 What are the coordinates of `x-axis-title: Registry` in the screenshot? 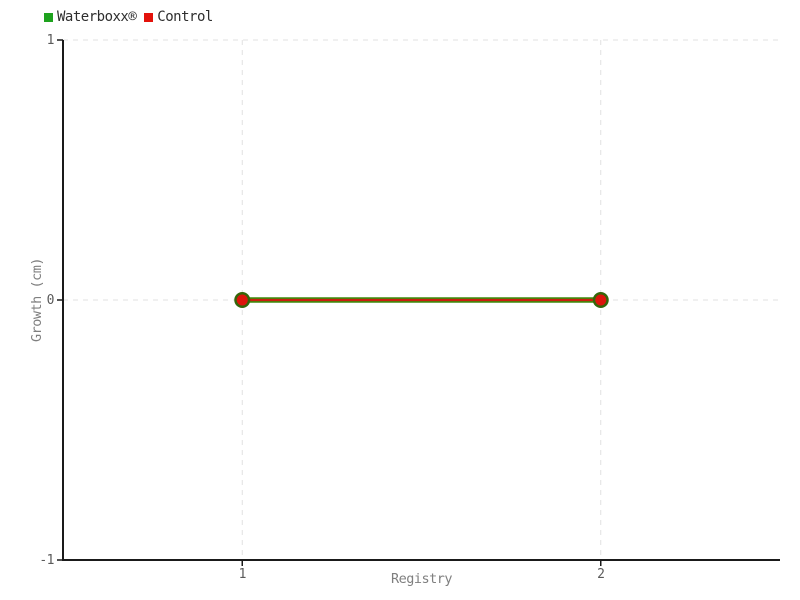 It's located at (421, 579).